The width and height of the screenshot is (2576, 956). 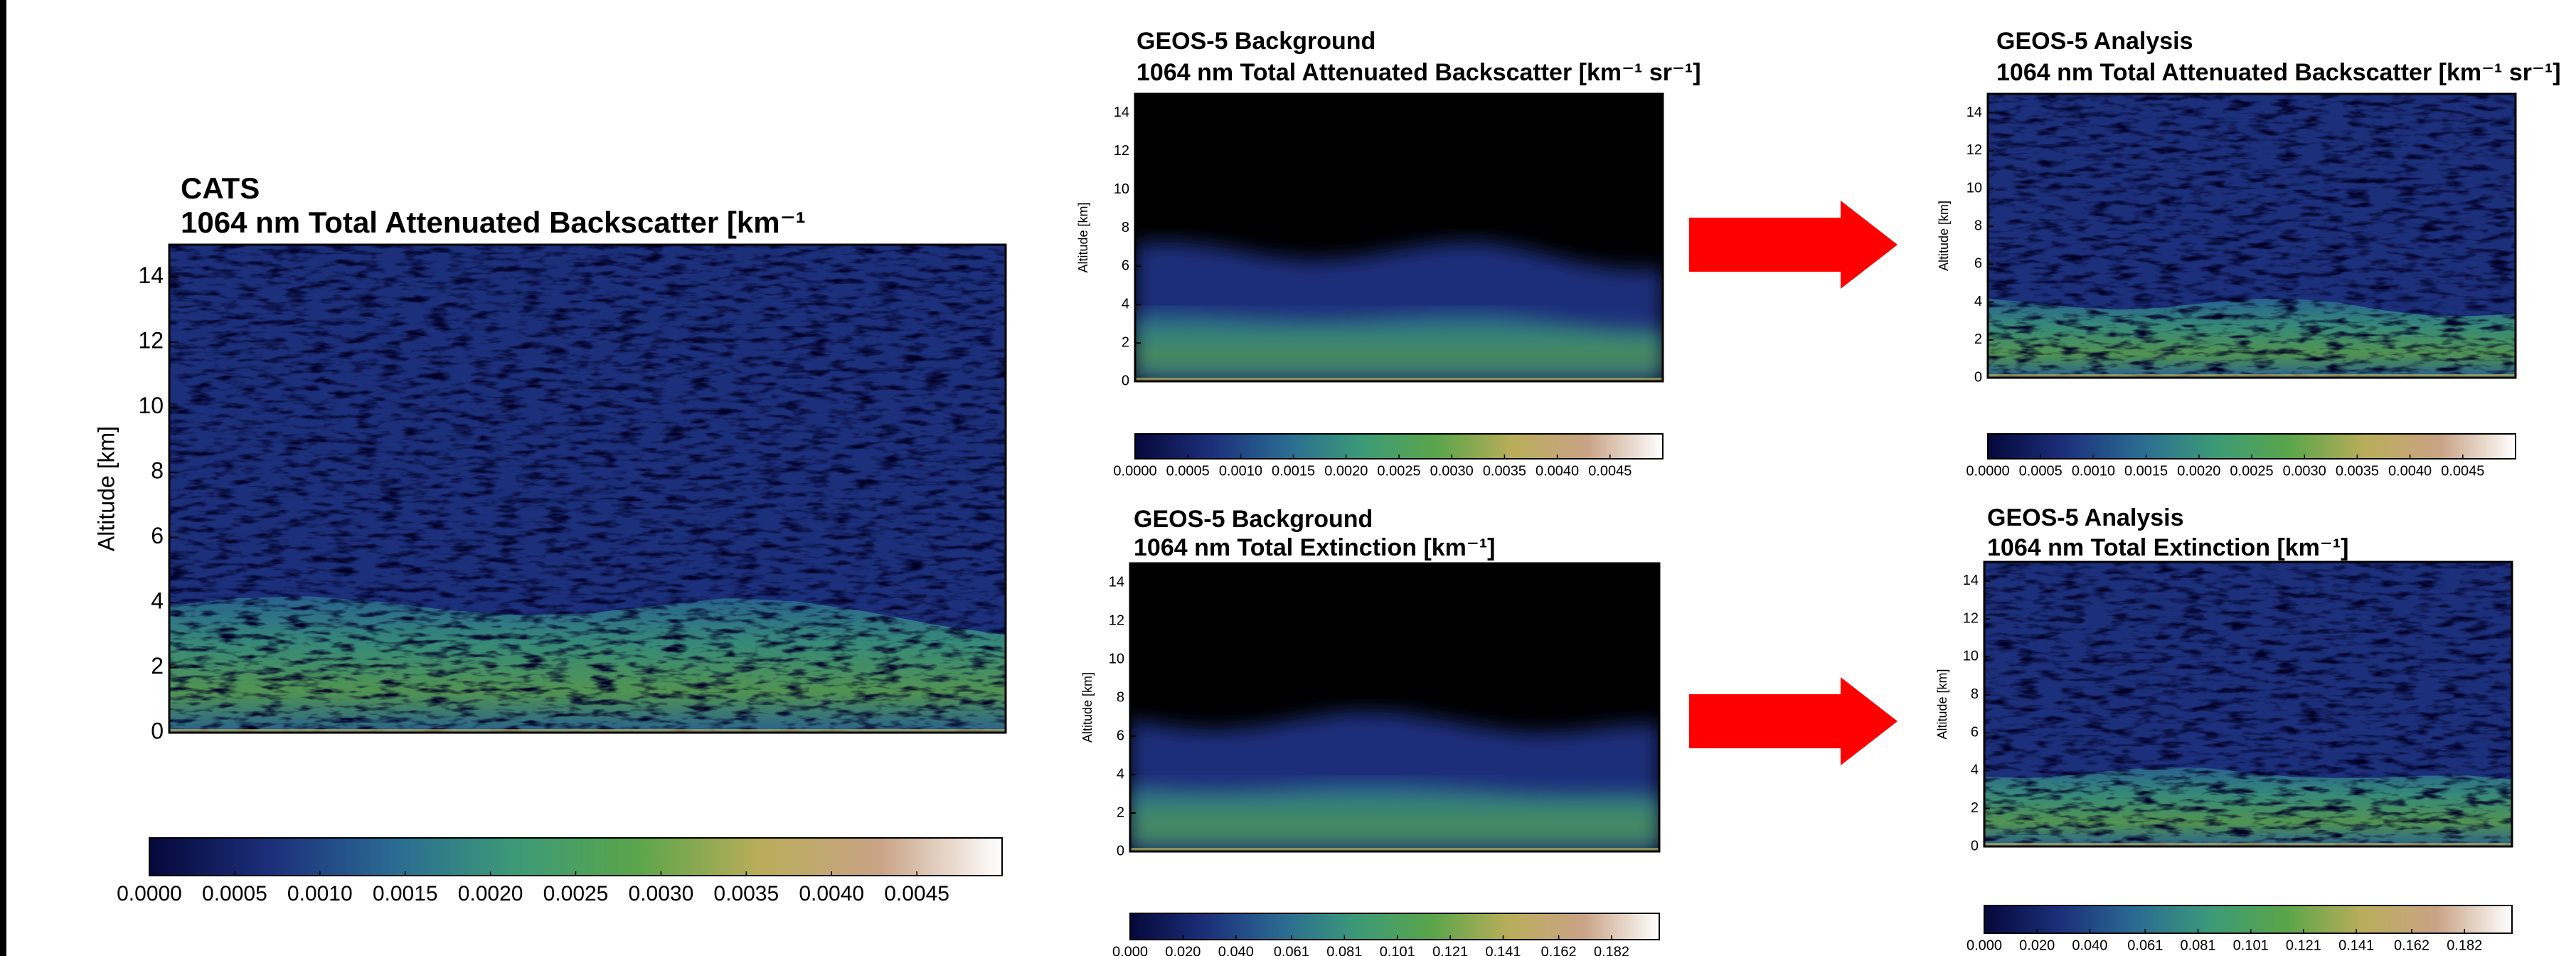 I want to click on colorbar-tick-label: 0.162, so click(x=1559, y=950).